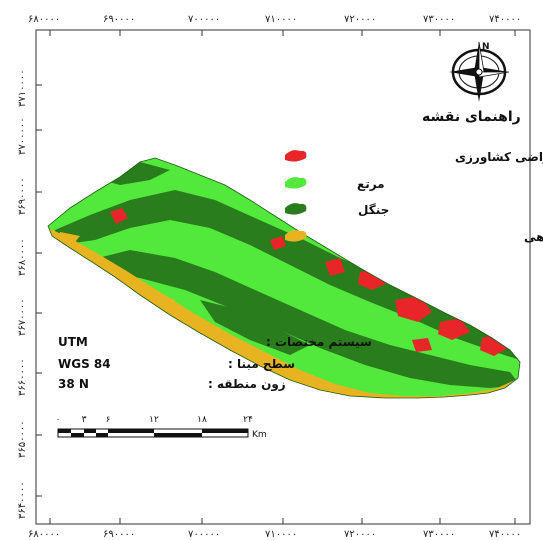 This screenshot has width=543, height=540. What do you see at coordinates (22, 317) in the screenshot?
I see `y-tick-4: ۳۶۷۰۰۰۰` at bounding box center [22, 317].